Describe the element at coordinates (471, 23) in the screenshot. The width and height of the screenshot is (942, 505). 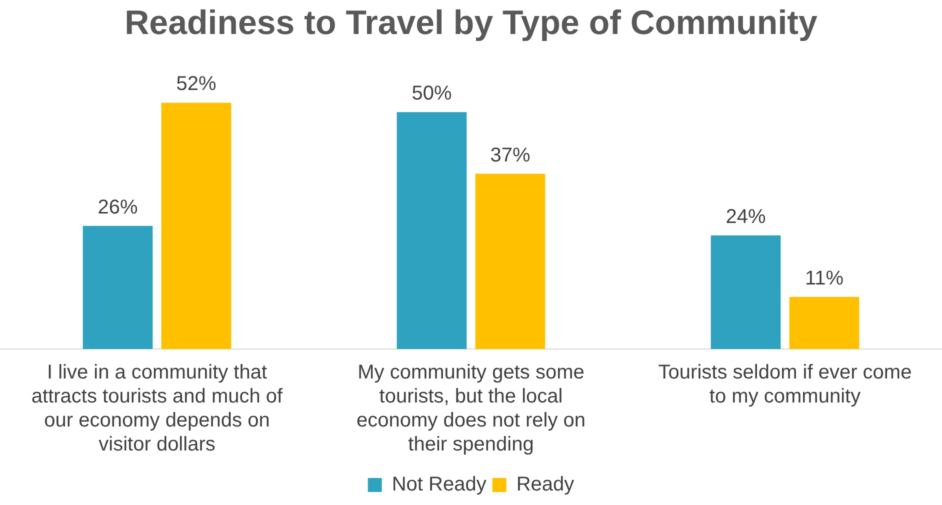
I see `chart-title: Readiness to Travel by Type of Community` at that location.